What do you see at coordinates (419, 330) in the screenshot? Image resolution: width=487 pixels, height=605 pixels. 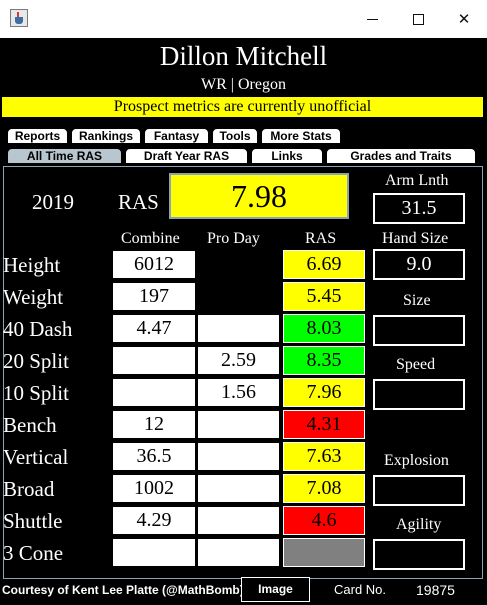 I see `size-value` at bounding box center [419, 330].